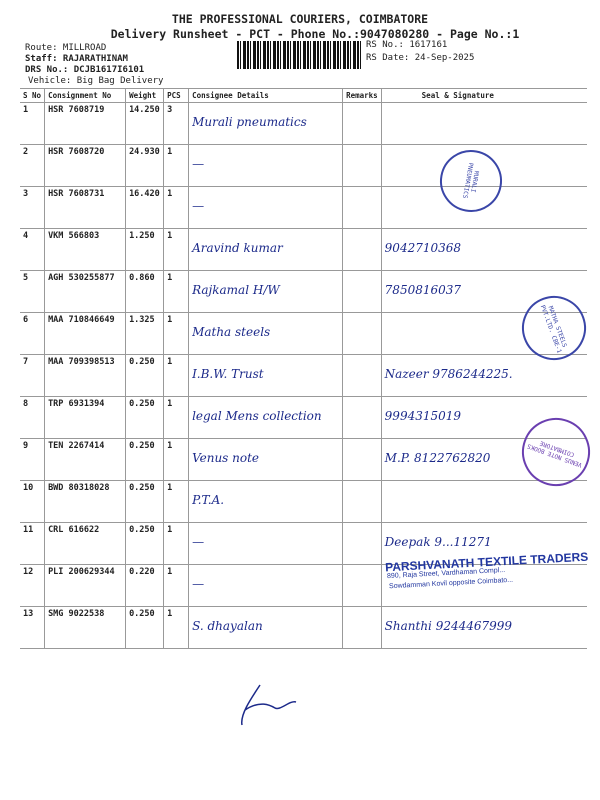  Describe the element at coordinates (144, 333) in the screenshot. I see `weight-cell: 1.325` at that location.